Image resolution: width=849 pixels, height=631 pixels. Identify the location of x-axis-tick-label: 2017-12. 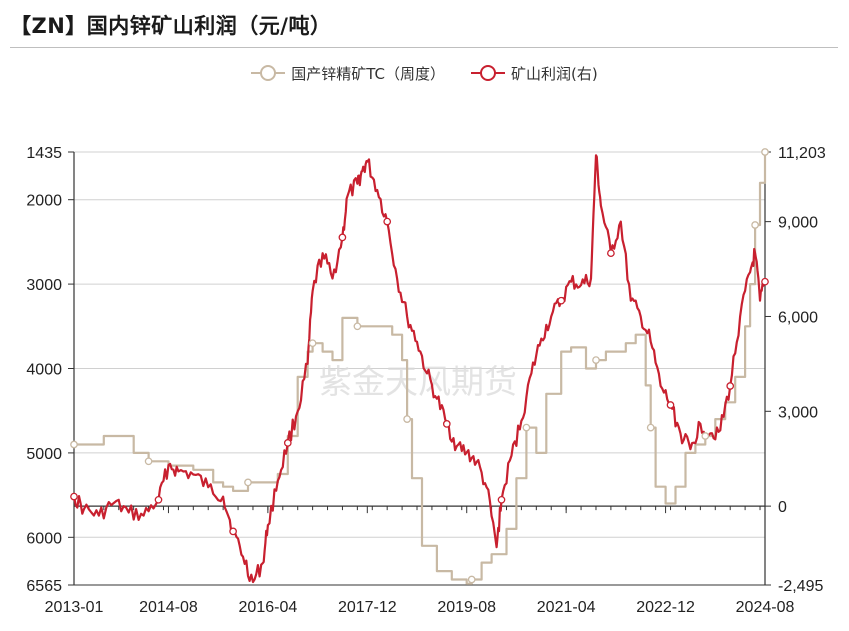
(367, 607).